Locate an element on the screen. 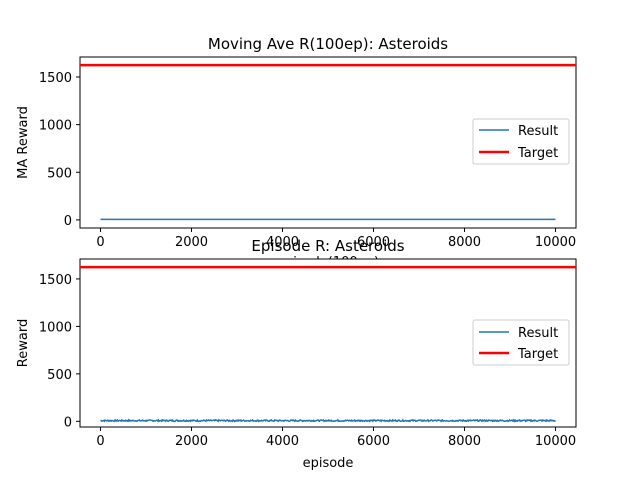  chart-title: Episode R: Asteroids is located at coordinates (327, 246).